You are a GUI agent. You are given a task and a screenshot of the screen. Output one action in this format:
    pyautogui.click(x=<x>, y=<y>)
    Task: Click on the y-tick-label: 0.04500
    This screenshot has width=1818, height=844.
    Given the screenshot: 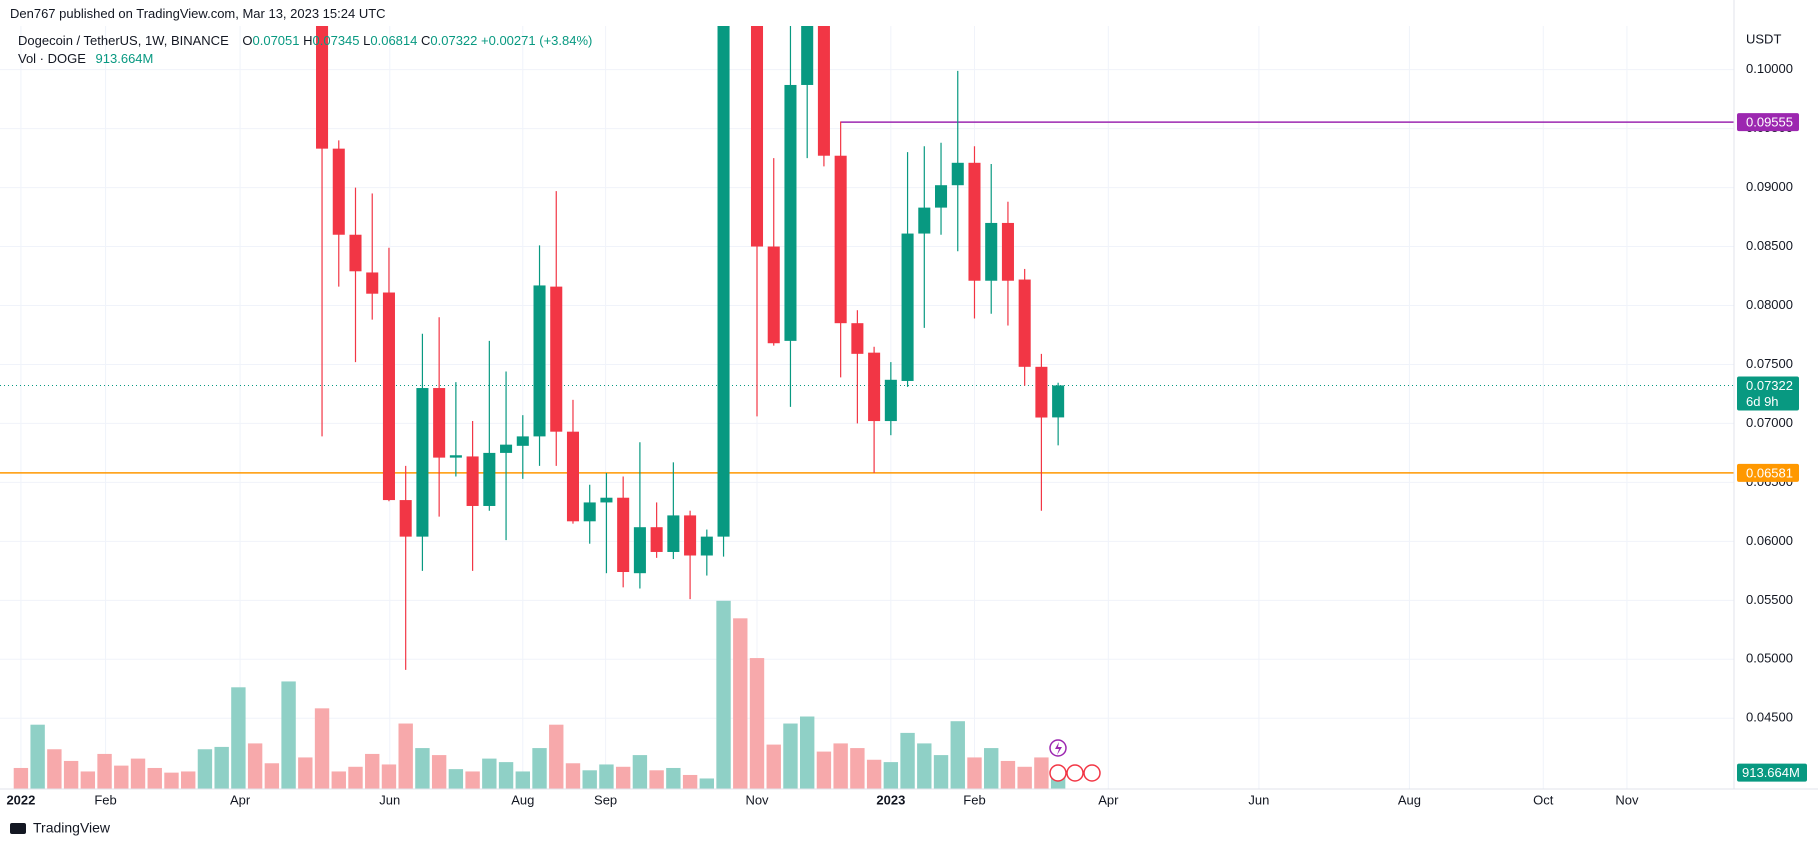 What is the action you would take?
    pyautogui.click(x=1769, y=717)
    